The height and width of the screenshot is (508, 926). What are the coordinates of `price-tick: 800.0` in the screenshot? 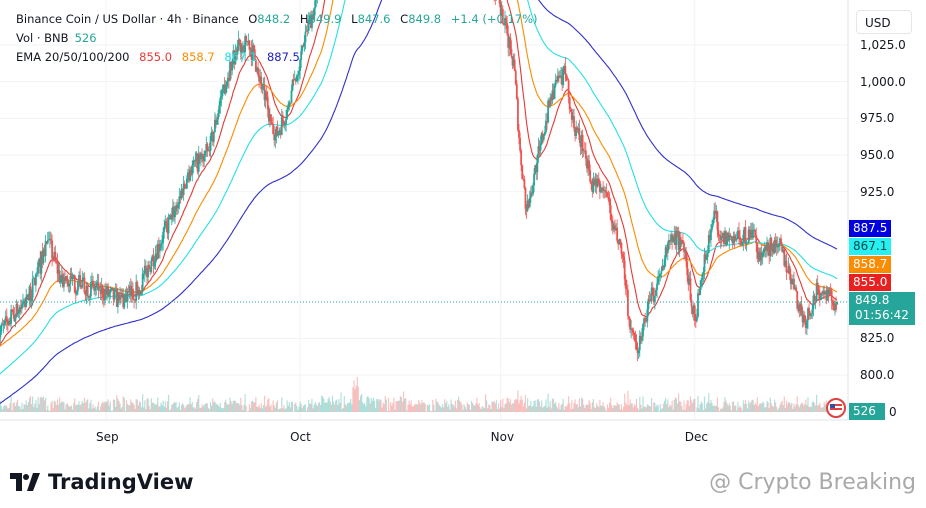 It's located at (877, 375).